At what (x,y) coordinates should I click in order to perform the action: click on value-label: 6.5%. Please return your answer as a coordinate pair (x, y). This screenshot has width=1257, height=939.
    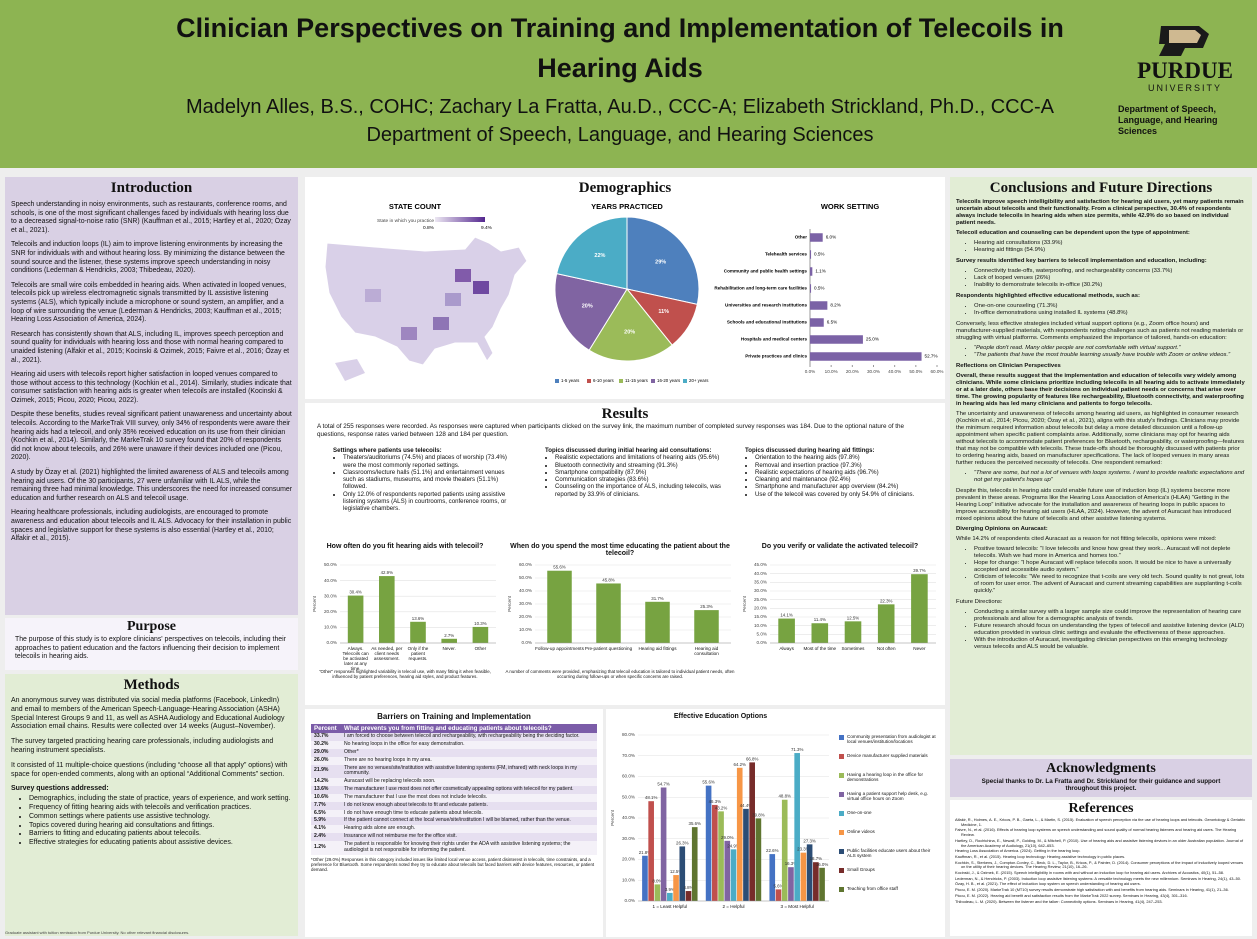
    Looking at the image, I should click on (832, 322).